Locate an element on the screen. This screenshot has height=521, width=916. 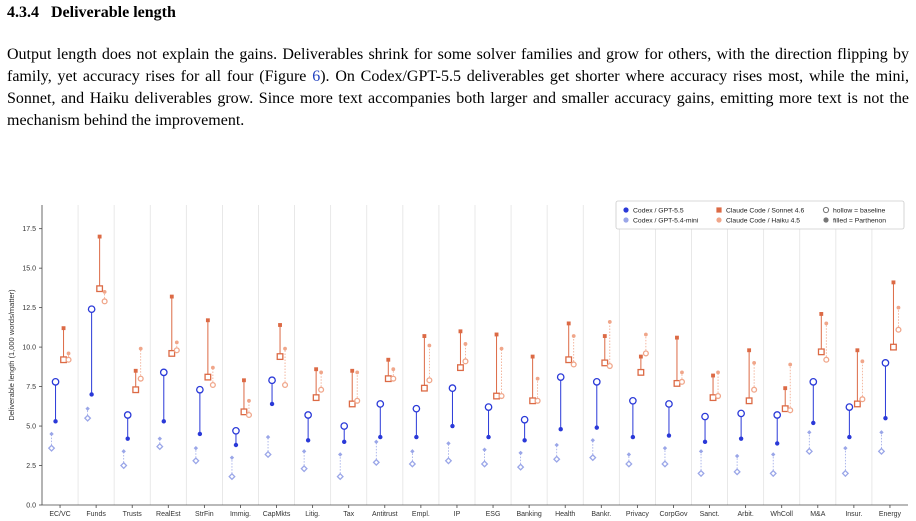
x-tick-label: CorpGov is located at coordinates (673, 514).